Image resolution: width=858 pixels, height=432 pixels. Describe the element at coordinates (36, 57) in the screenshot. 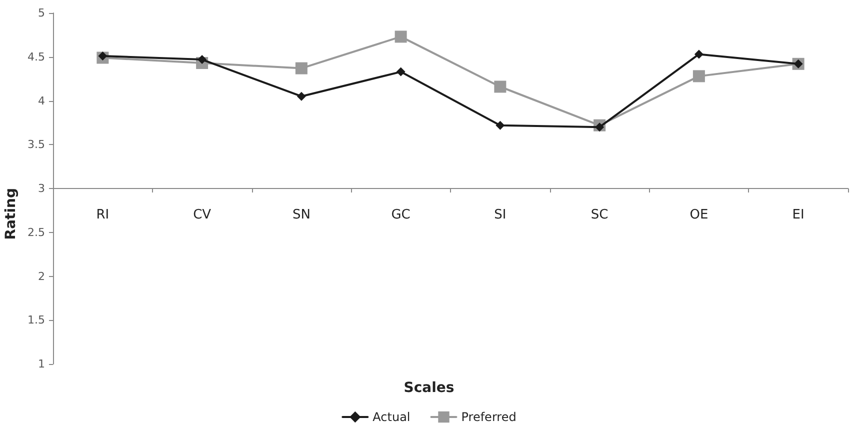

I see `y-tick-label: 4.5` at that location.